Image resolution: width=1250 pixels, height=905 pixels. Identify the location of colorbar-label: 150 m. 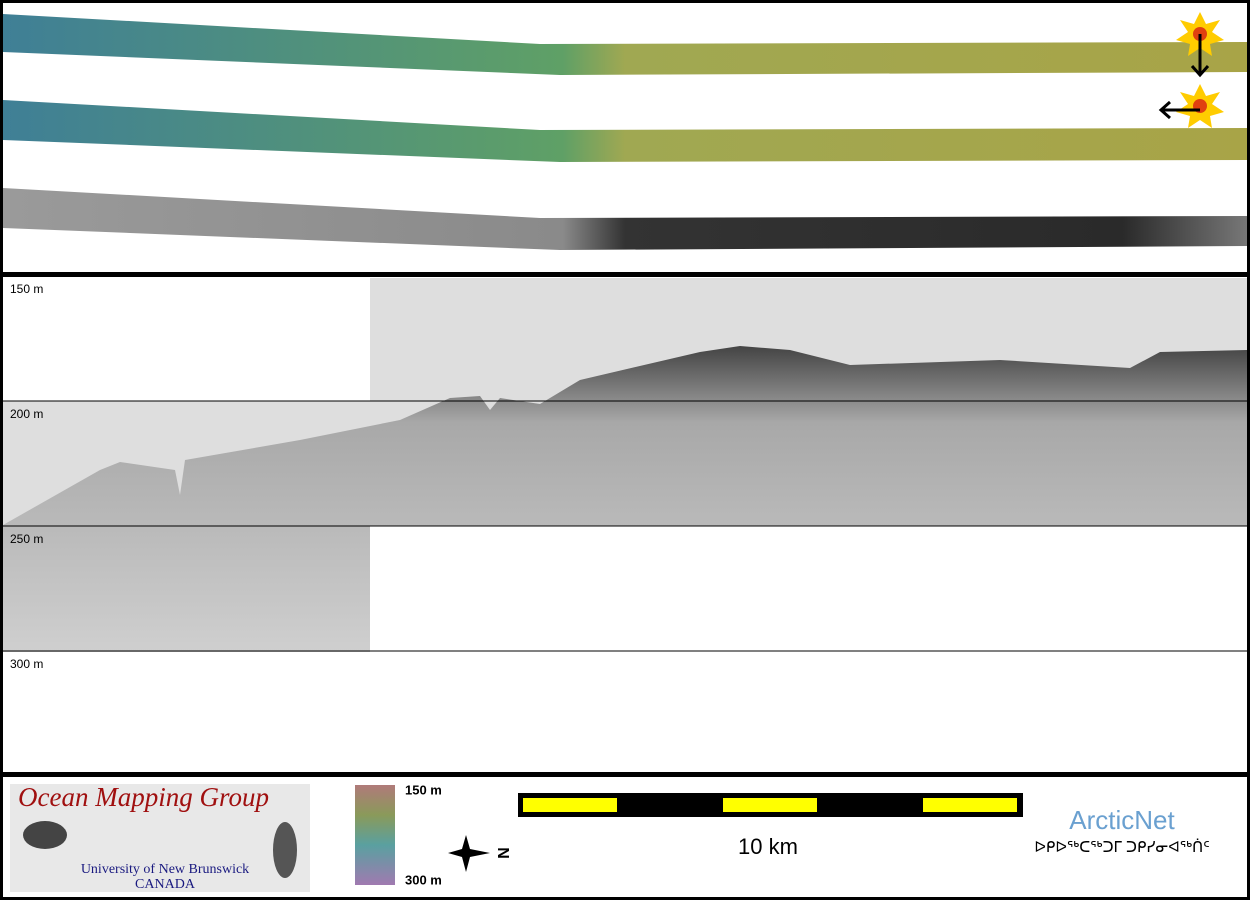
(423, 789).